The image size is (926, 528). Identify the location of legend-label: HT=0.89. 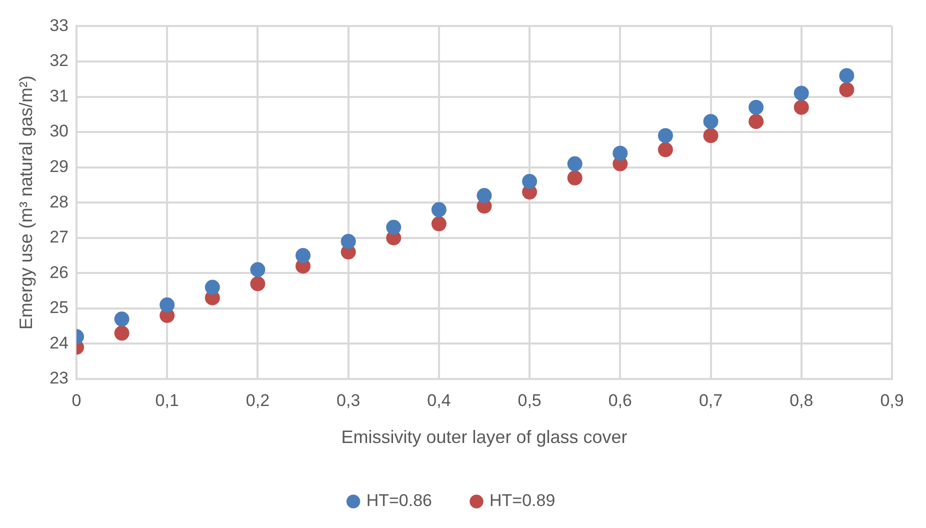
(523, 500).